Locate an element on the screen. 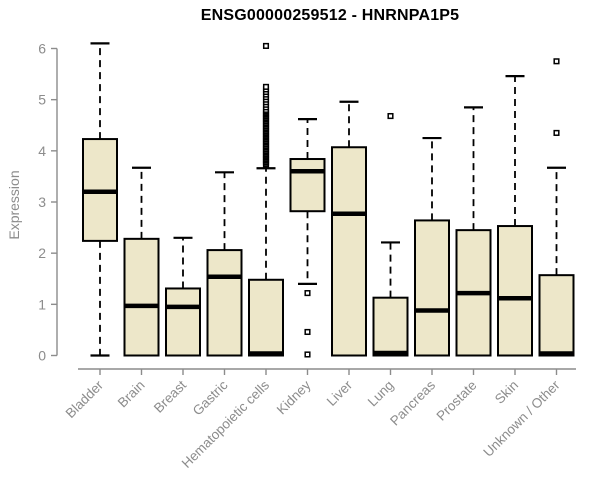 This screenshot has width=600, height=500. box-unknown-other is located at coordinates (556, 315).